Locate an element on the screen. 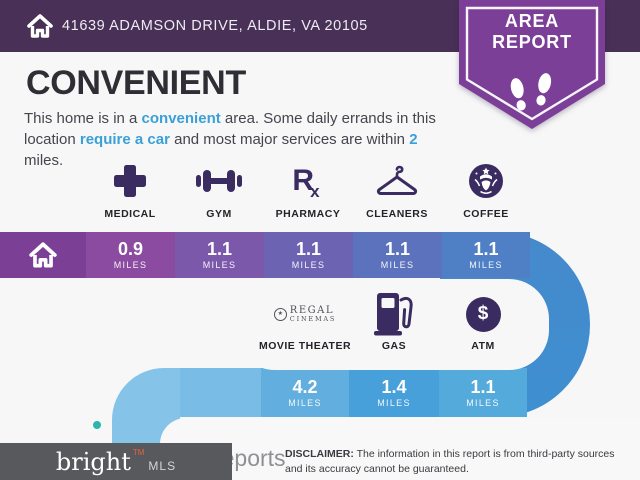  bright-mls-logo: bright TM MLS is located at coordinates (116, 461).